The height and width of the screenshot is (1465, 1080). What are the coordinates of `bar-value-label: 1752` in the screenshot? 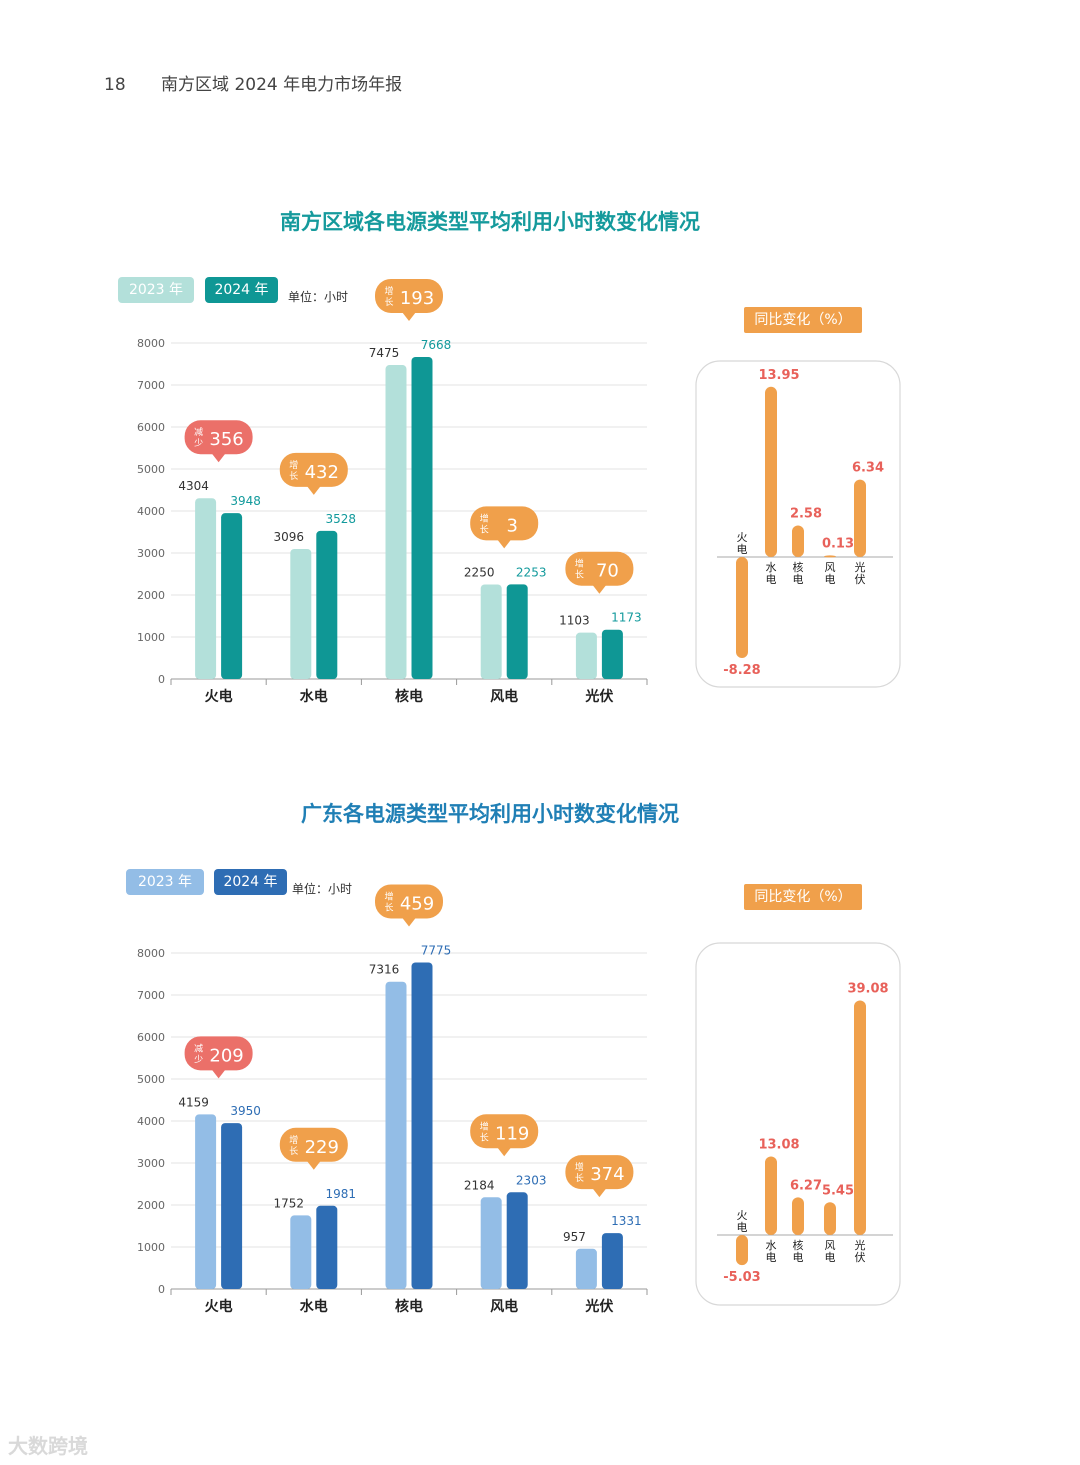 It's located at (289, 1203).